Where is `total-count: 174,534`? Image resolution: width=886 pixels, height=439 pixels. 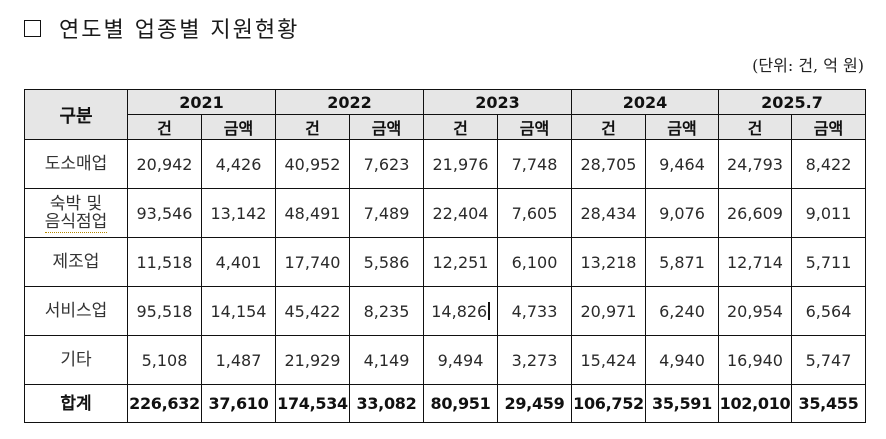
total-count: 174,534 is located at coordinates (312, 403).